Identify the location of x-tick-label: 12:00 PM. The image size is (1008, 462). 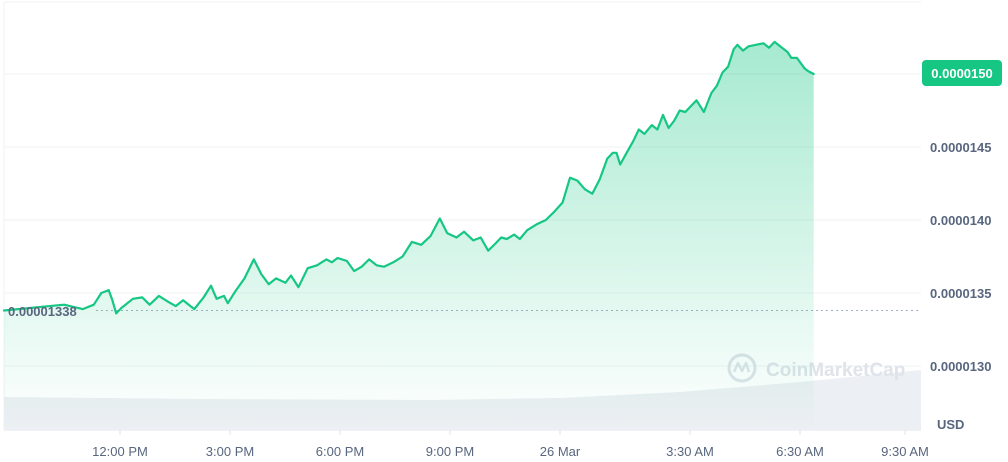
(120, 451).